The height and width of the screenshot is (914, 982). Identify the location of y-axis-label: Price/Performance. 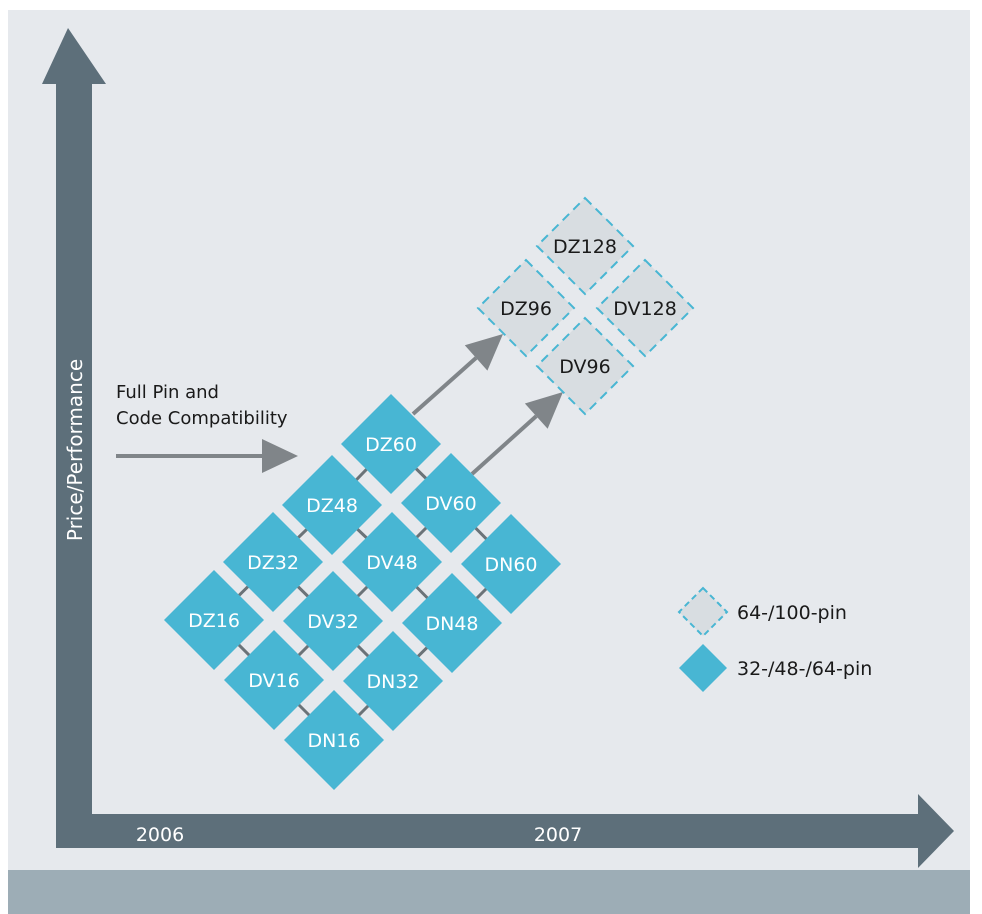
(75, 450).